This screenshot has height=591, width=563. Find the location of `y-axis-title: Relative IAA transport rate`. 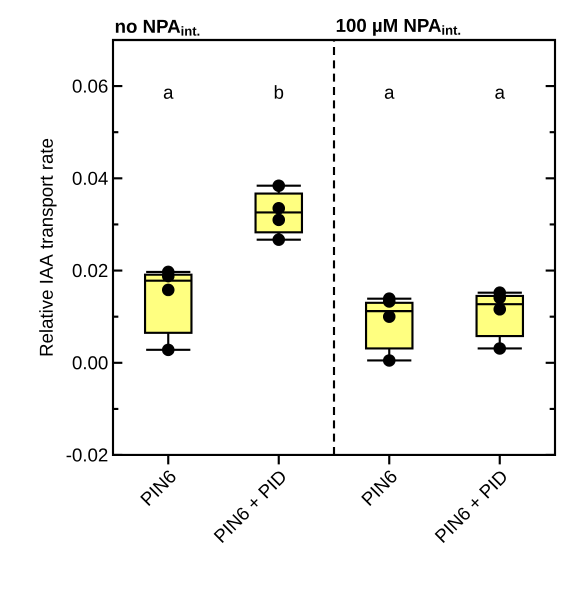

y-axis-title: Relative IAA transport rate is located at coordinates (48, 247).